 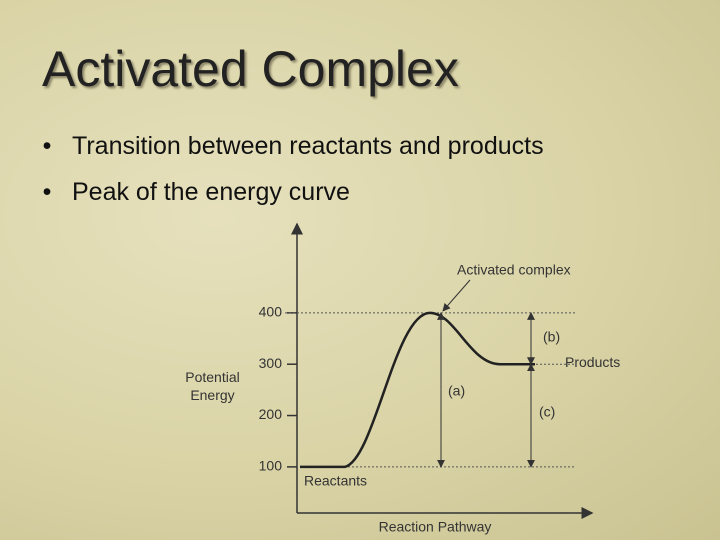 What do you see at coordinates (271, 363) in the screenshot?
I see `y-tick-label: 300` at bounding box center [271, 363].